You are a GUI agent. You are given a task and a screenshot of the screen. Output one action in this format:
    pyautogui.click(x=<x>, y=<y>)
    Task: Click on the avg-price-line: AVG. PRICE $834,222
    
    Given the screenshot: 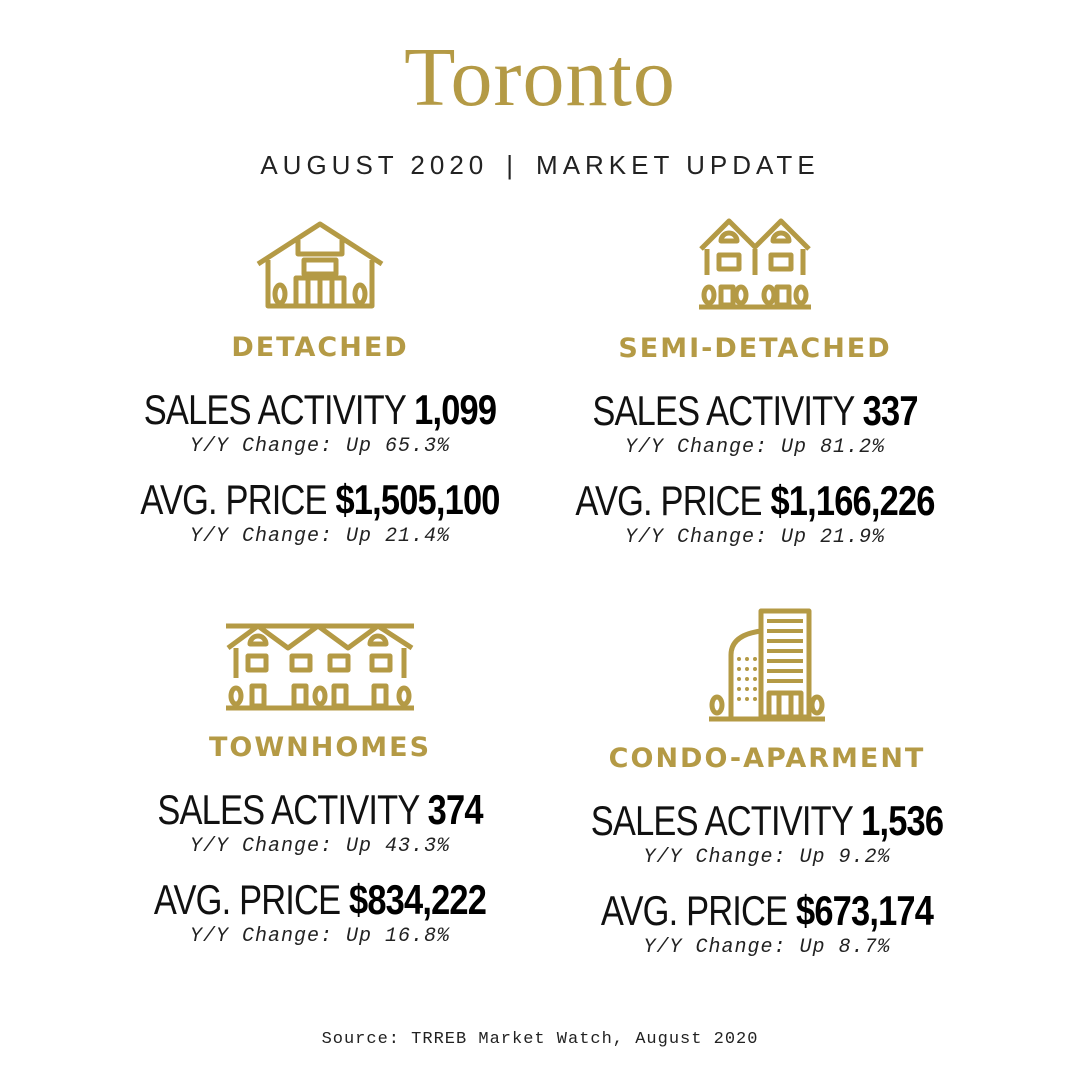 What is the action you would take?
    pyautogui.click(x=319, y=900)
    